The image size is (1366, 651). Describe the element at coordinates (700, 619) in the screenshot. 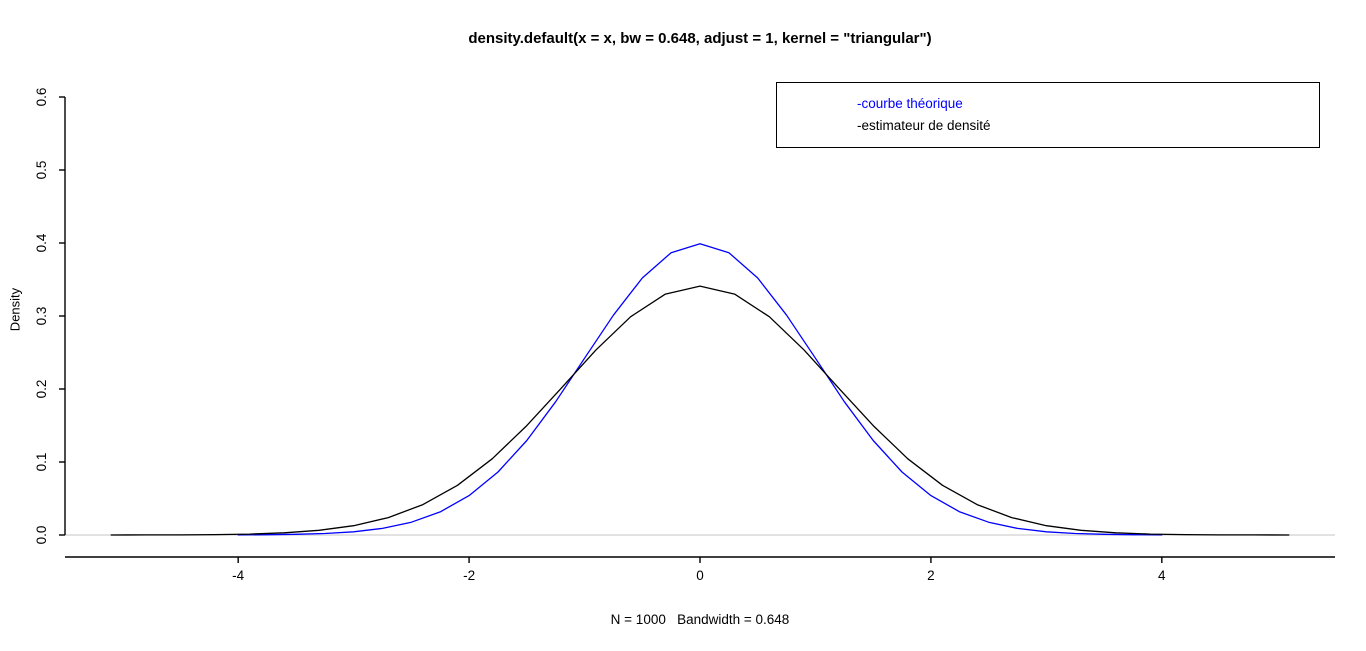

I see `x-axis-label: N = 1000 Bandwidth = 0.648` at that location.